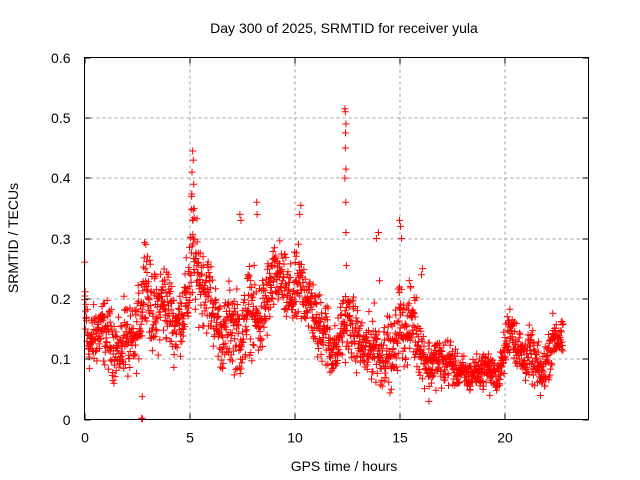 This screenshot has width=640, height=480. I want to click on y-tick-label: 0.4, so click(61, 178).